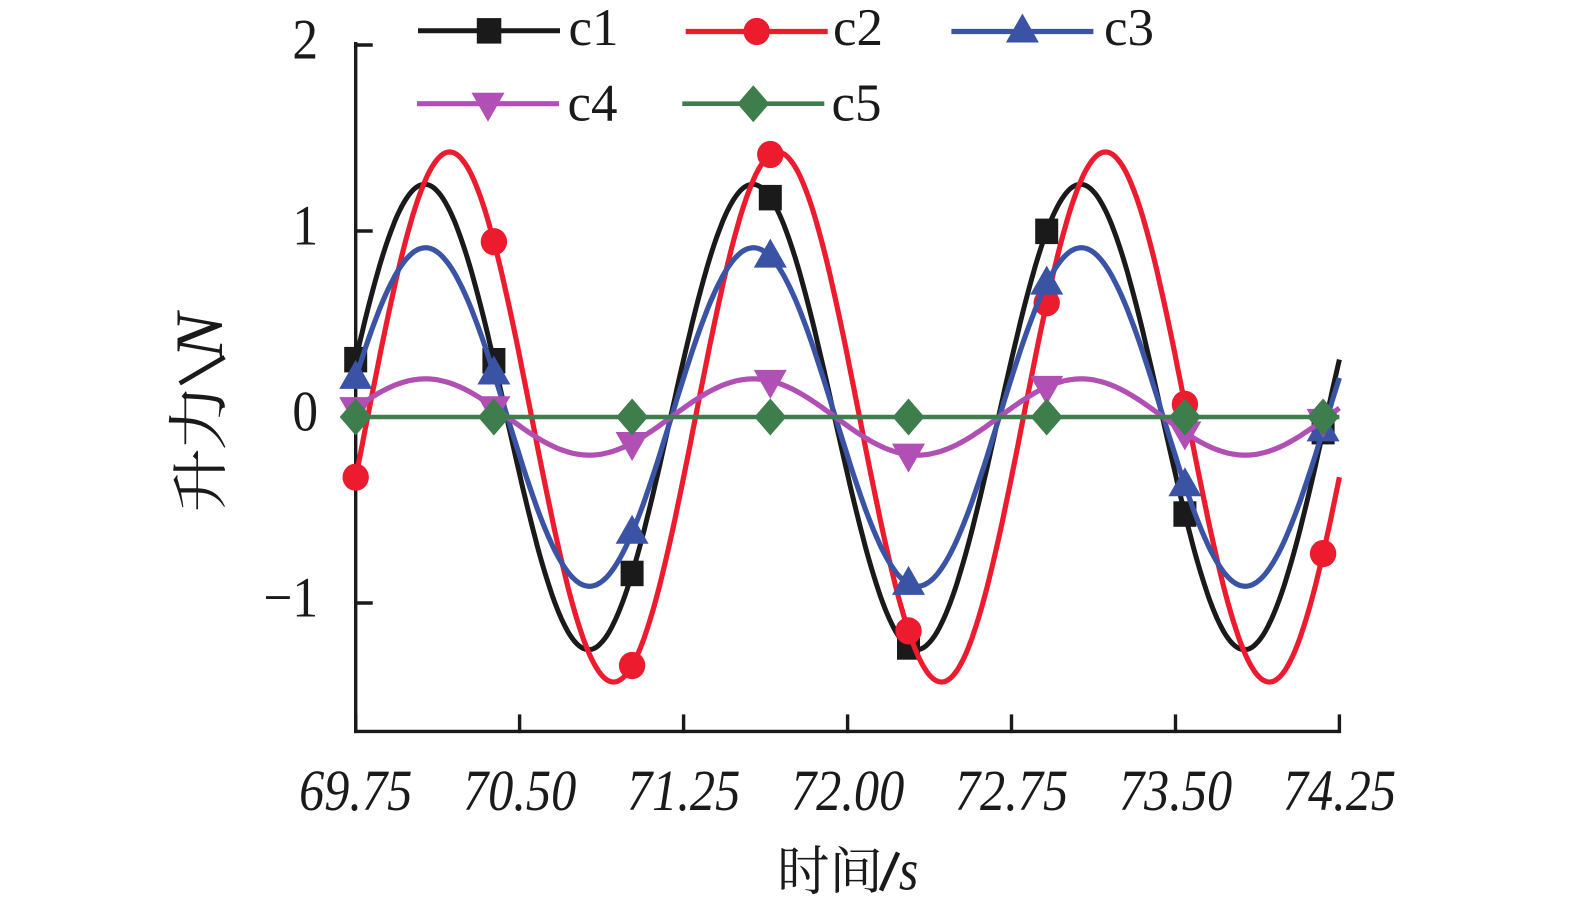 This screenshot has width=1575, height=911. Describe the element at coordinates (908, 870) in the screenshot. I see `svg-text: s` at that location.